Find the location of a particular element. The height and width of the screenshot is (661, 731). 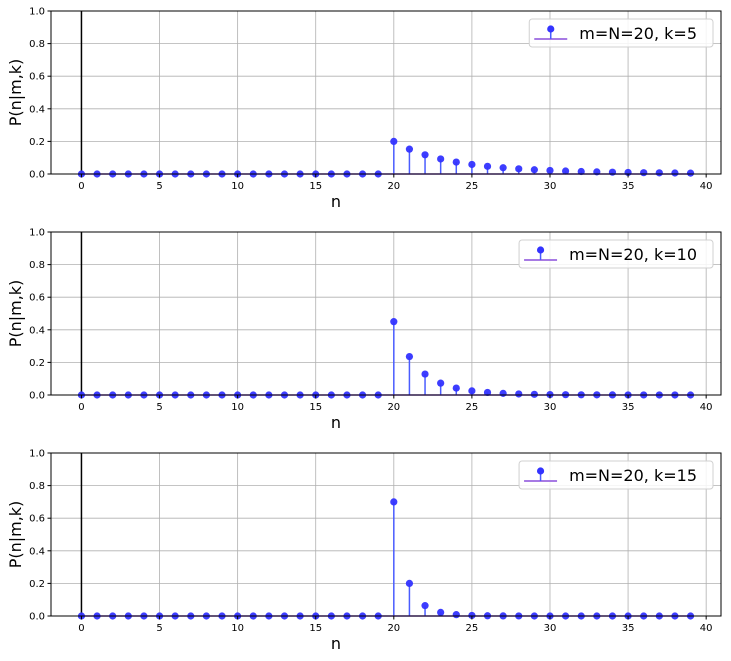

legend-label: m=N=20, k=5 is located at coordinates (638, 33).